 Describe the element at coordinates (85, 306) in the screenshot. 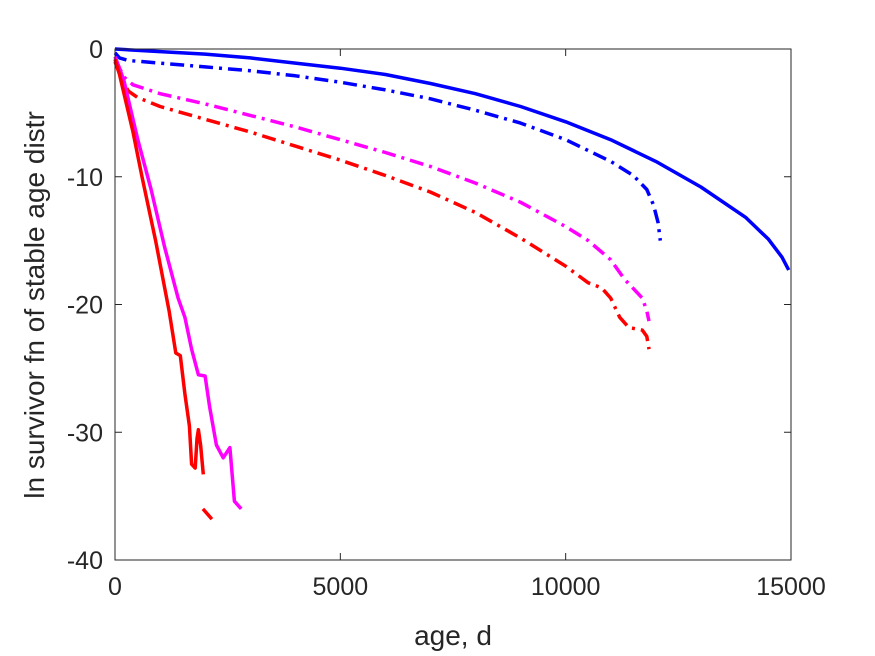

I see `y-tick-label: -20` at that location.